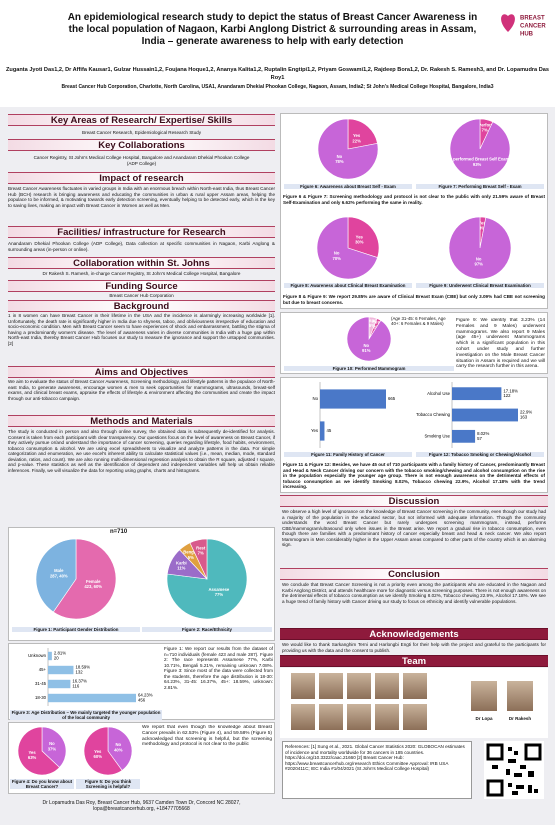  Describe the element at coordinates (181, 562) in the screenshot. I see `slice-label: Karbi` at that location.